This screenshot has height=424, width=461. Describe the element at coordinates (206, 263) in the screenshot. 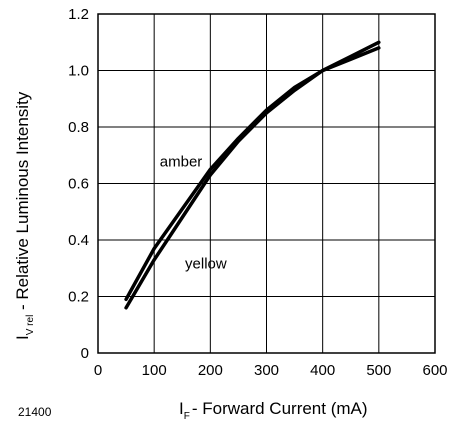

I see `annotation-yellow: yellow` at that location.